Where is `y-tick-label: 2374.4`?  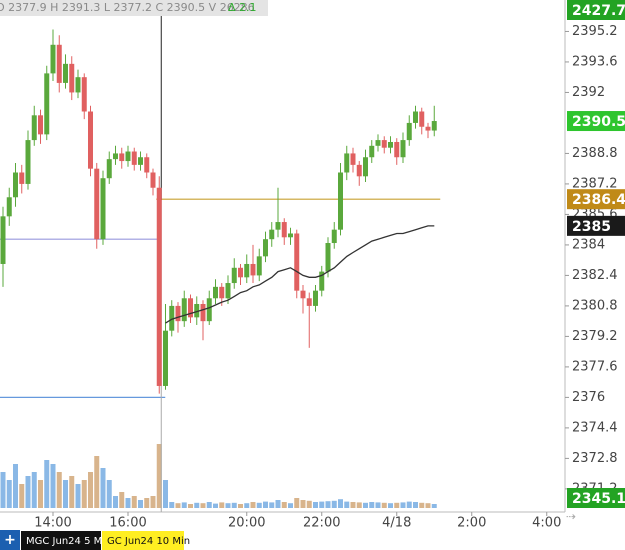
y-tick-label: 2374.4 is located at coordinates (595, 427).